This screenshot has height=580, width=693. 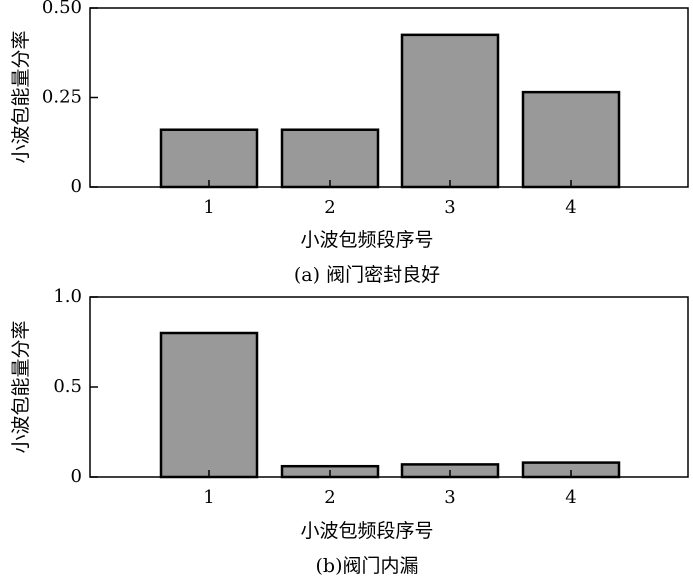 I want to click on chart-caption: (b)阀门内漏, so click(x=367, y=566).